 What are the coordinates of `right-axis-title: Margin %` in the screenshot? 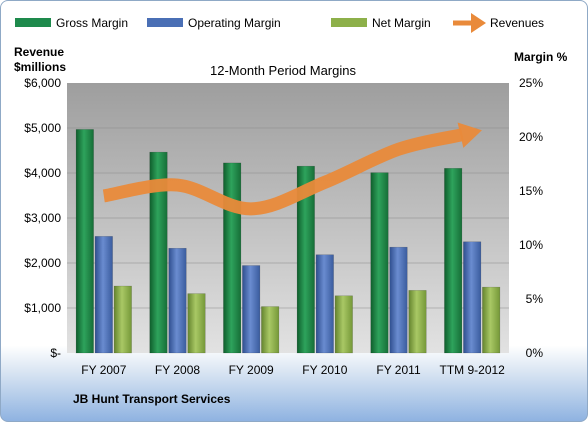 It's located at (541, 57).